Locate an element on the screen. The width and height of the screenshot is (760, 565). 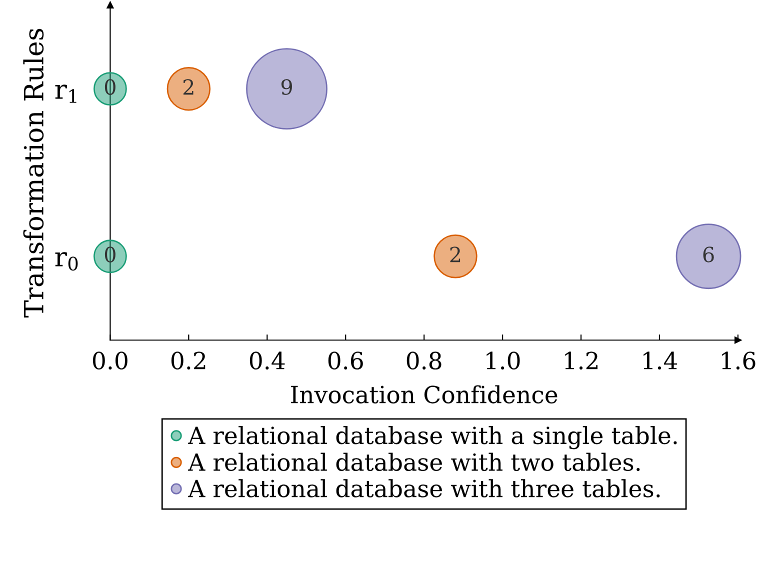
x-tick-label: 0.2 is located at coordinates (188, 361).